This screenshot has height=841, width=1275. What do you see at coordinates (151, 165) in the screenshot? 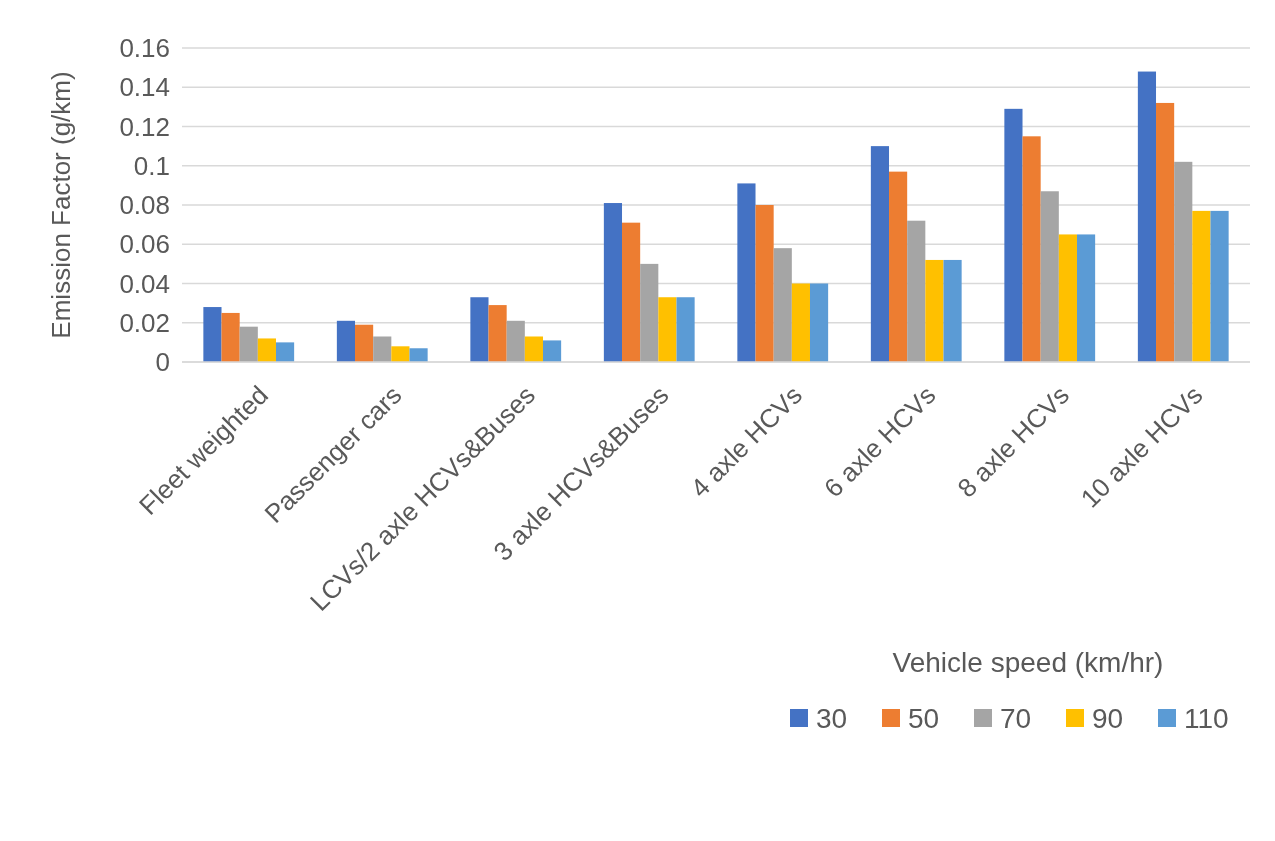
I see `y-tick-label: 0.1` at bounding box center [151, 165].